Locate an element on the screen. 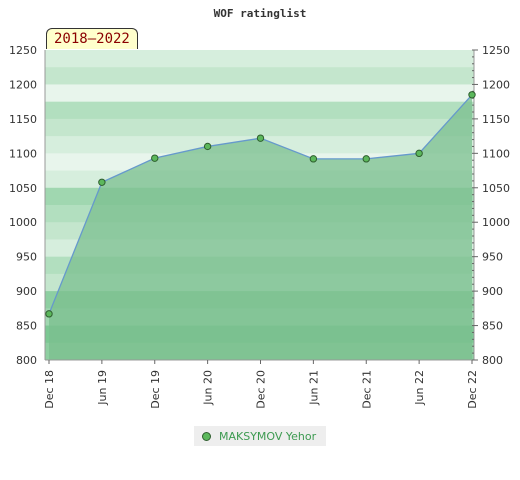  x-tick-label: Dec 21 is located at coordinates (366, 389).